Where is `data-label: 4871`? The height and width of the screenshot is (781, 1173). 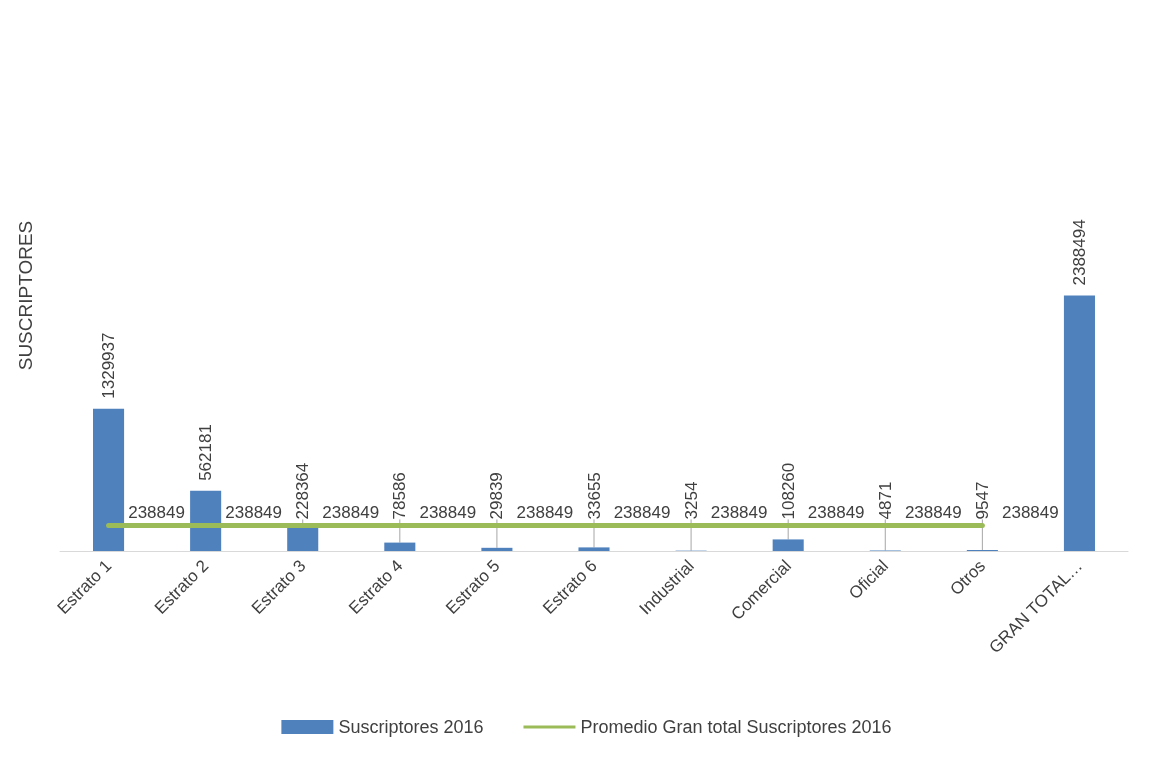 data-label: 4871 is located at coordinates (885, 500).